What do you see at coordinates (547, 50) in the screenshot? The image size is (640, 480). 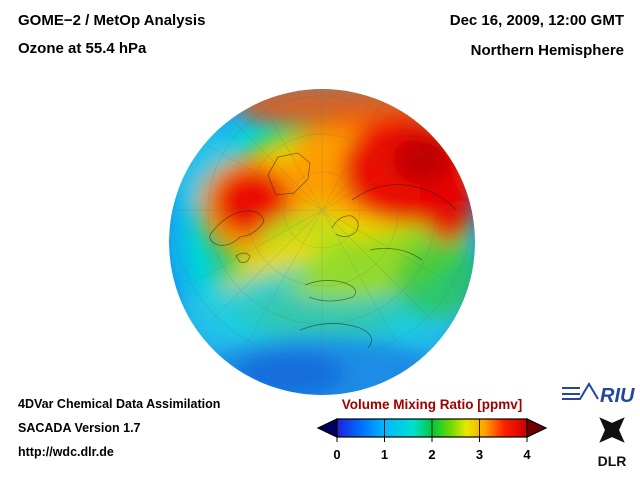 I see `hemisphere-label: Northern Hemisphere` at bounding box center [547, 50].